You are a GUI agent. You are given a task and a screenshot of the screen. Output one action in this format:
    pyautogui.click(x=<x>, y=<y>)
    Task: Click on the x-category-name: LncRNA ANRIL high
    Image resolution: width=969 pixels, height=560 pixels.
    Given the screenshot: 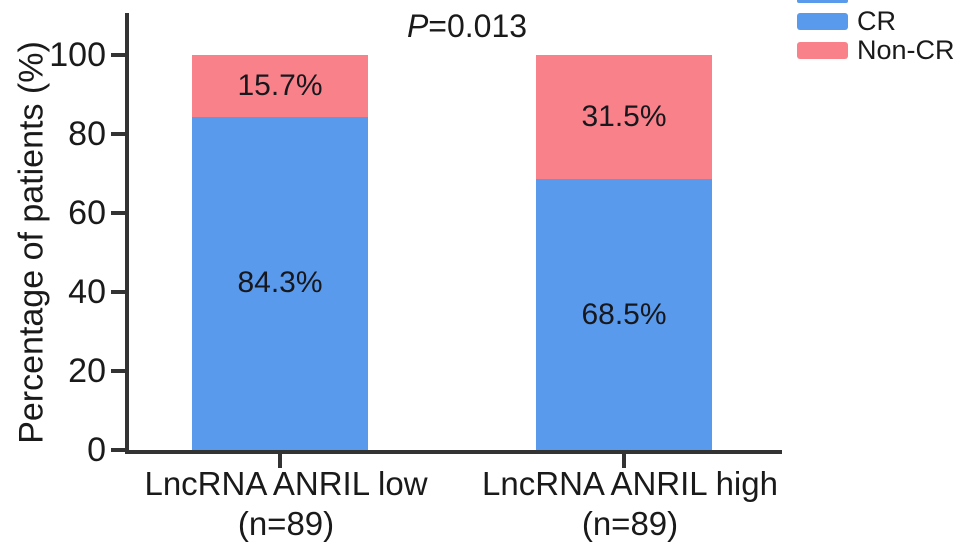 What is the action you would take?
    pyautogui.click(x=630, y=483)
    